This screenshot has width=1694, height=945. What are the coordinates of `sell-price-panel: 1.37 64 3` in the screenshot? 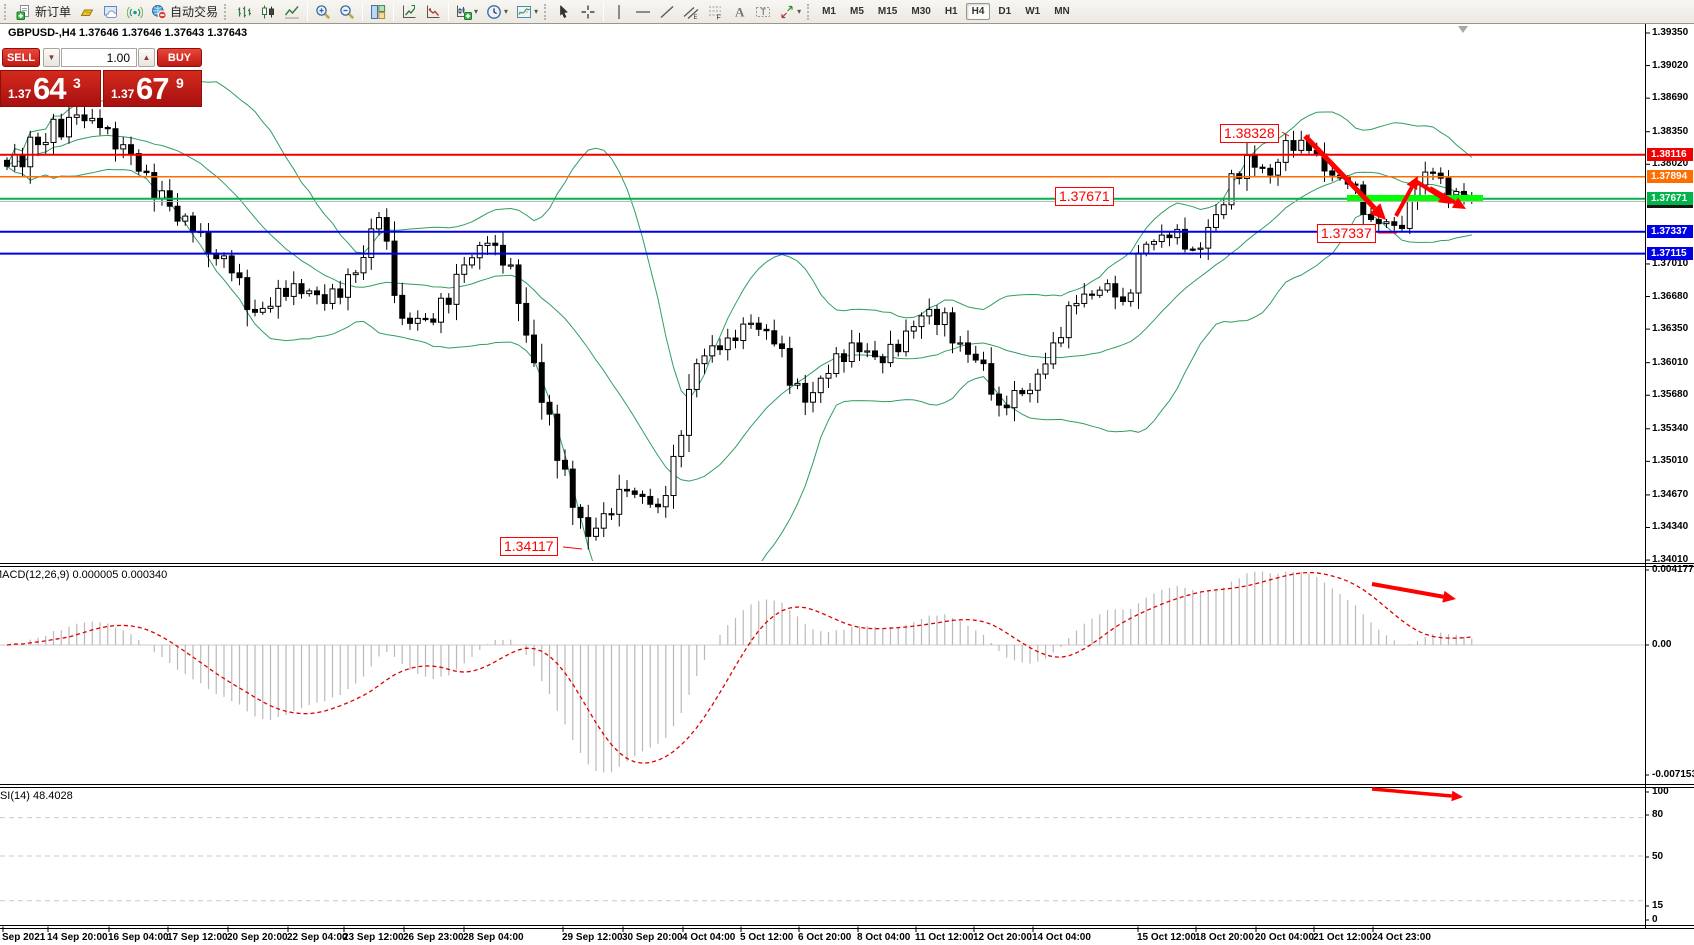 It's located at (50, 88).